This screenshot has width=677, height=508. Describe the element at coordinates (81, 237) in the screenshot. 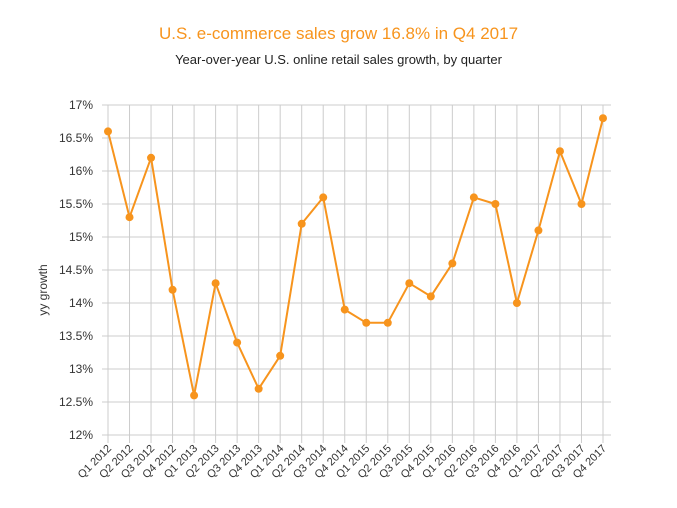

I see `y-tick-label: 15%` at that location.